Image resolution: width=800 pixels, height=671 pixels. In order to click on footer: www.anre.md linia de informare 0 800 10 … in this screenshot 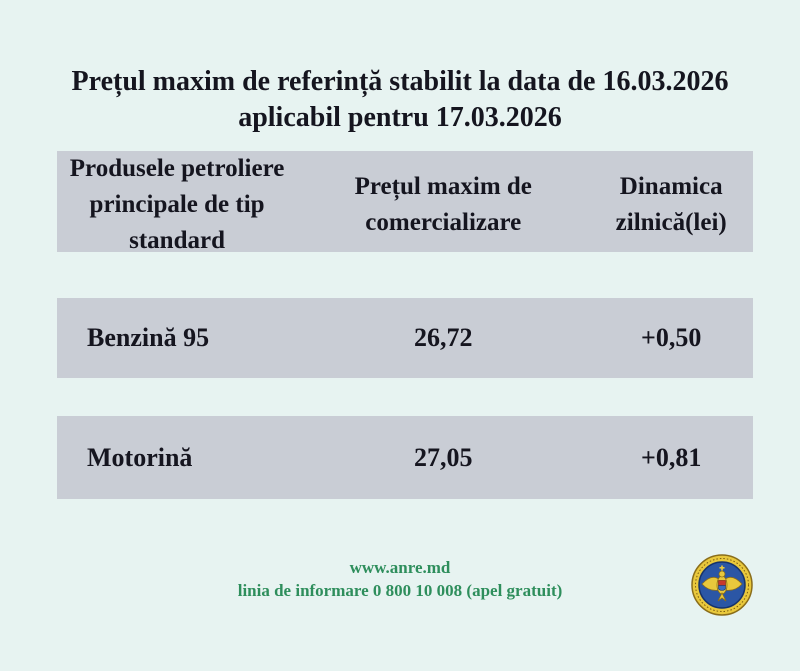, I will do `click(400, 579)`.